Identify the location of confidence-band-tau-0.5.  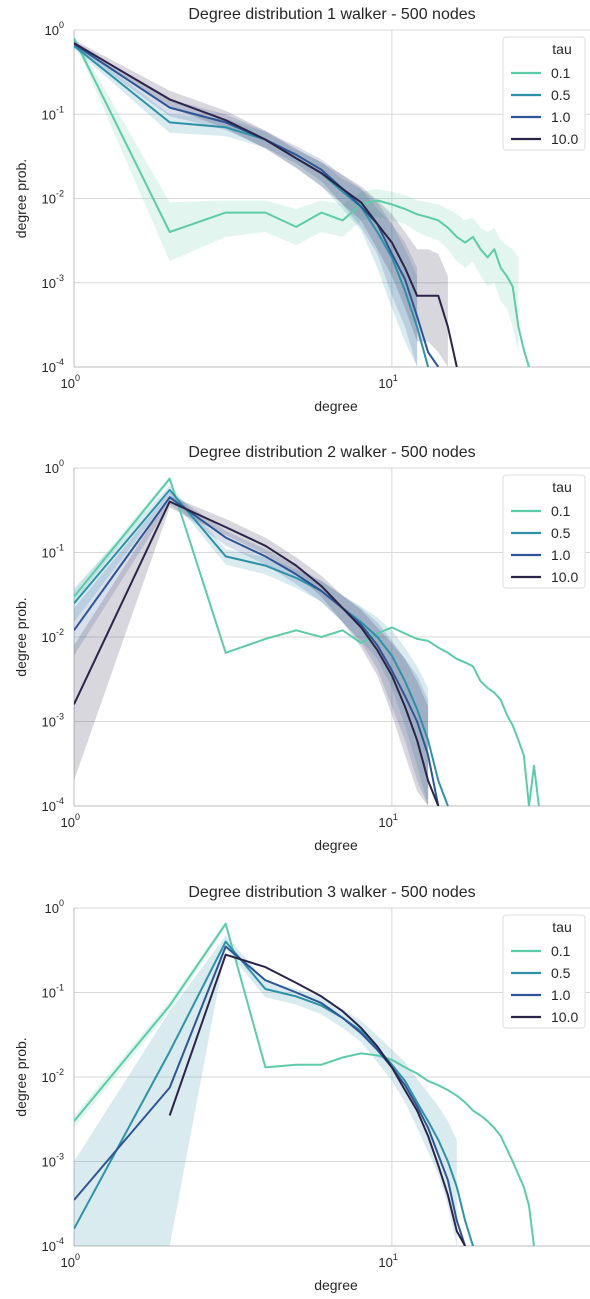
(246, 204).